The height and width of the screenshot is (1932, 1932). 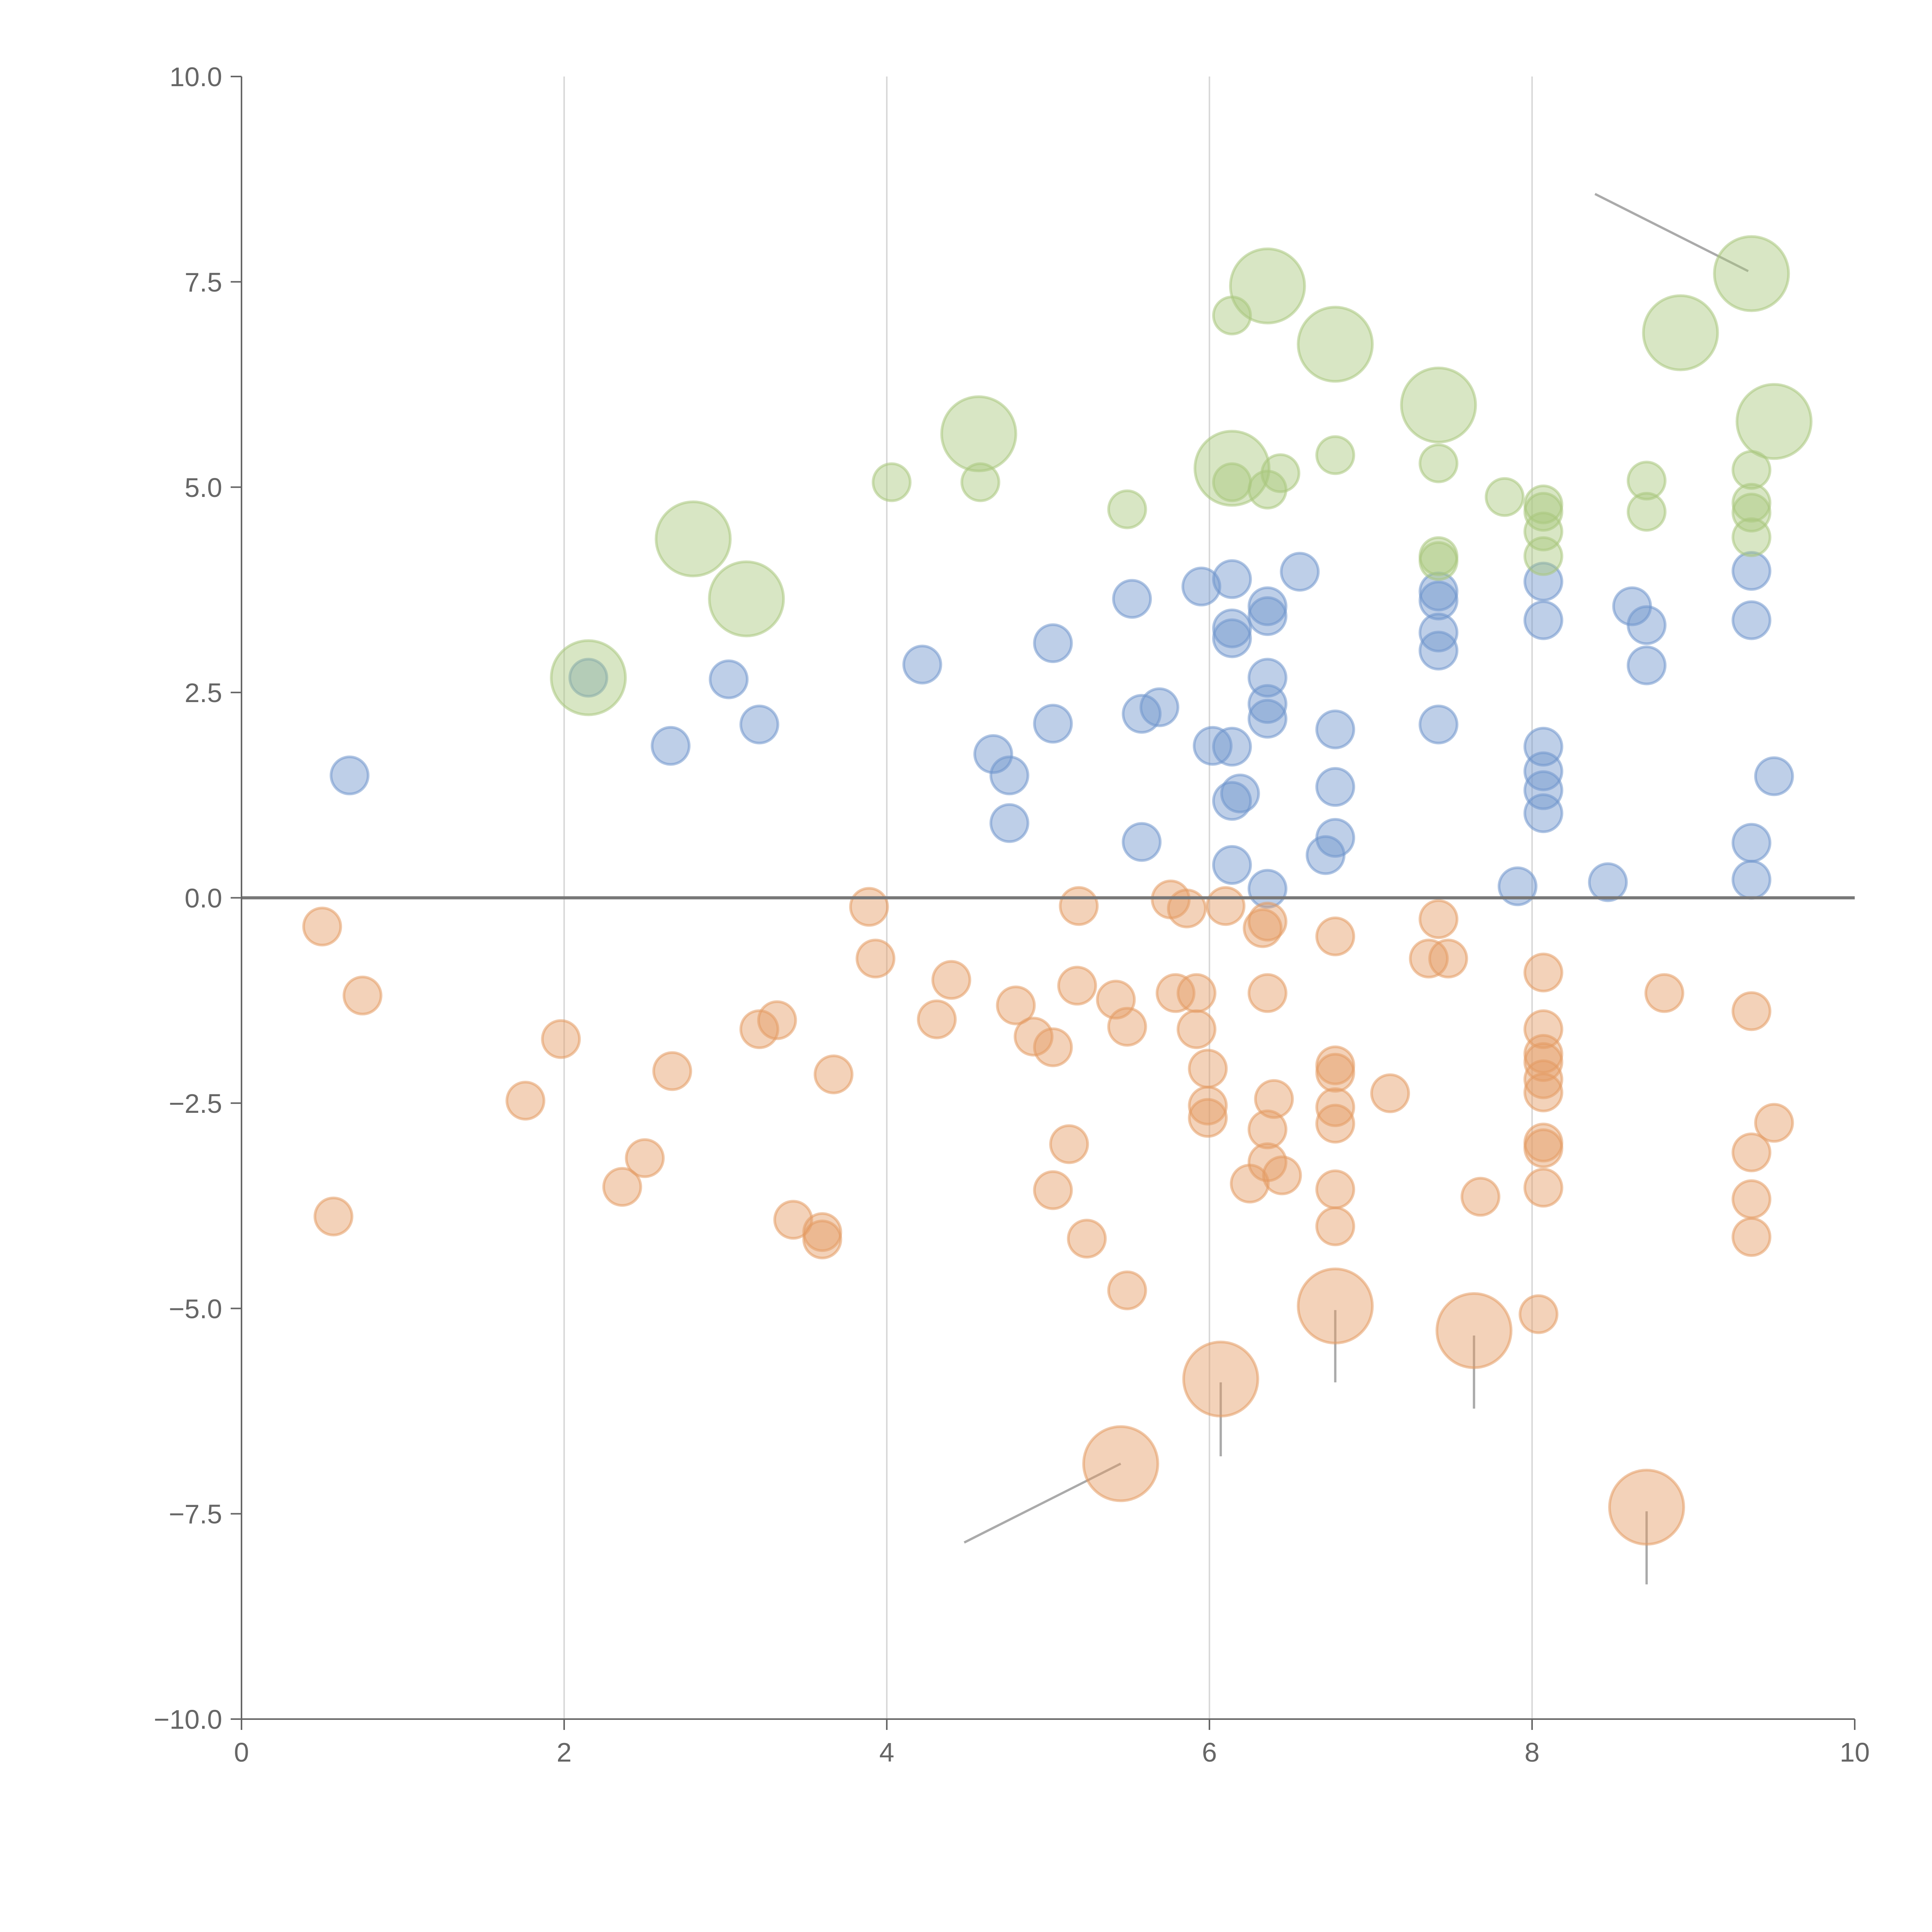 What do you see at coordinates (241, 1752) in the screenshot?
I see `x-tick-label: 0` at bounding box center [241, 1752].